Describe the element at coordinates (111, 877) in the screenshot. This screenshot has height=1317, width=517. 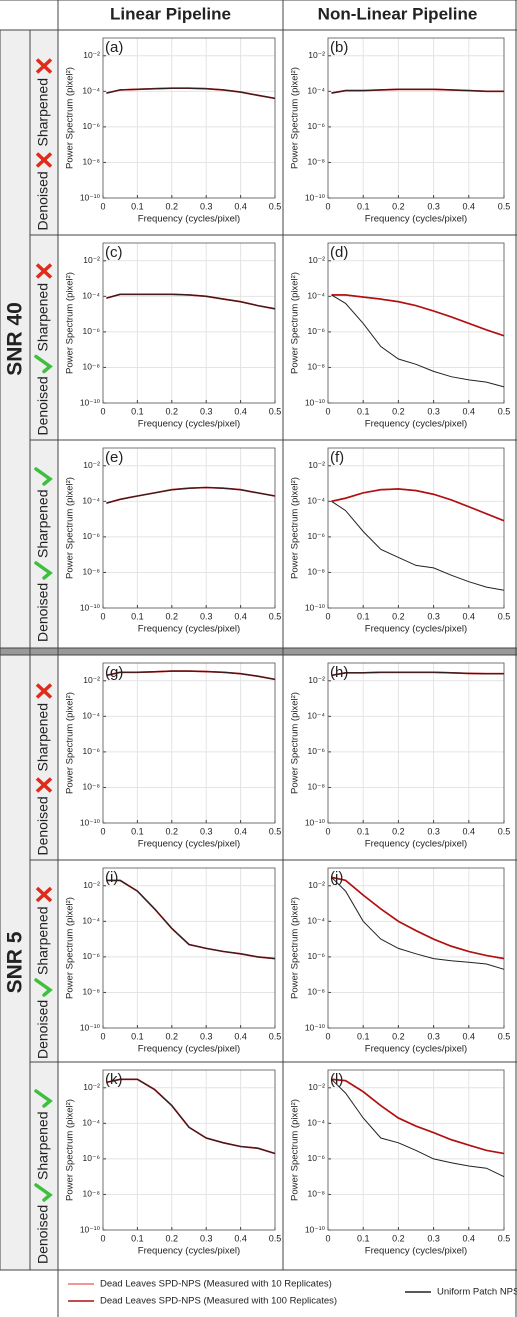
I see `panel-label: (i)` at that location.